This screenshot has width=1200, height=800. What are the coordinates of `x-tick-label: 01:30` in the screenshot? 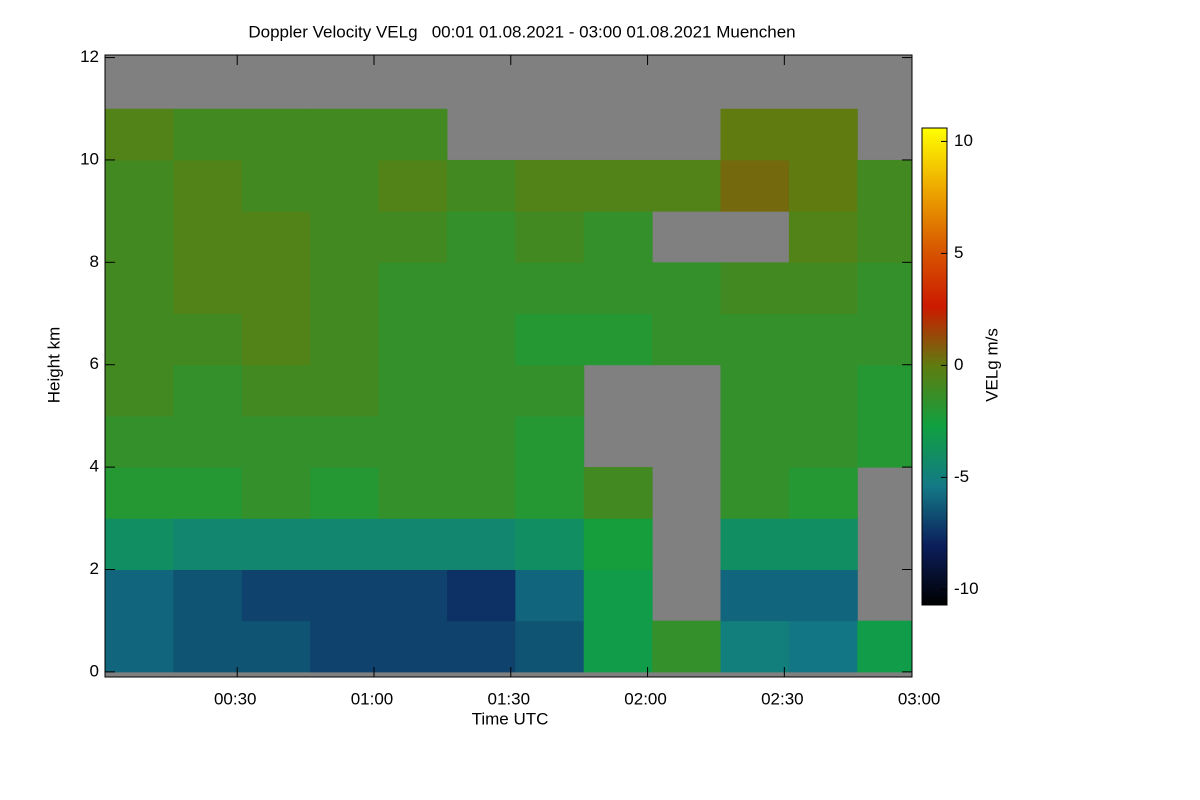 It's located at (509, 698).